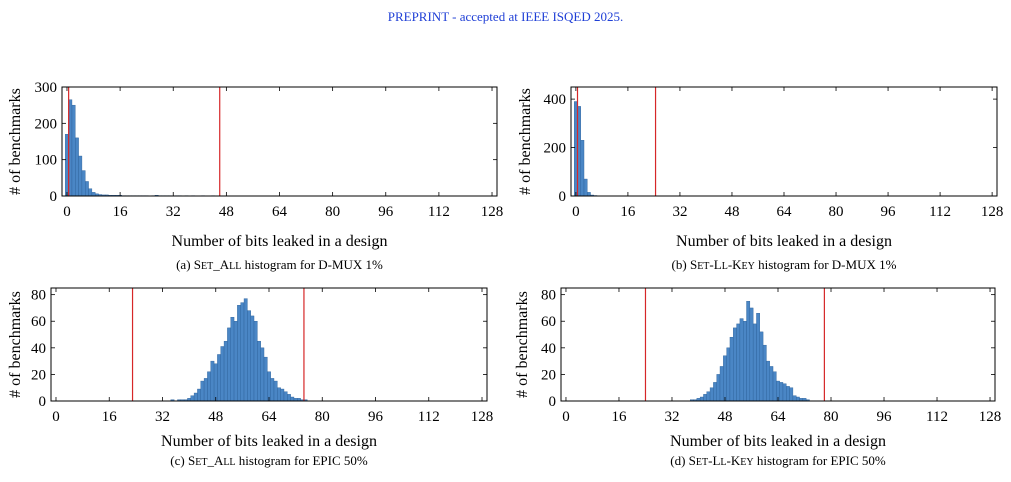 The image size is (1011, 482). Describe the element at coordinates (279, 264) in the screenshot. I see `subfigure-caption: (a) SET_ALL histogram for D-MUX 1%` at that location.